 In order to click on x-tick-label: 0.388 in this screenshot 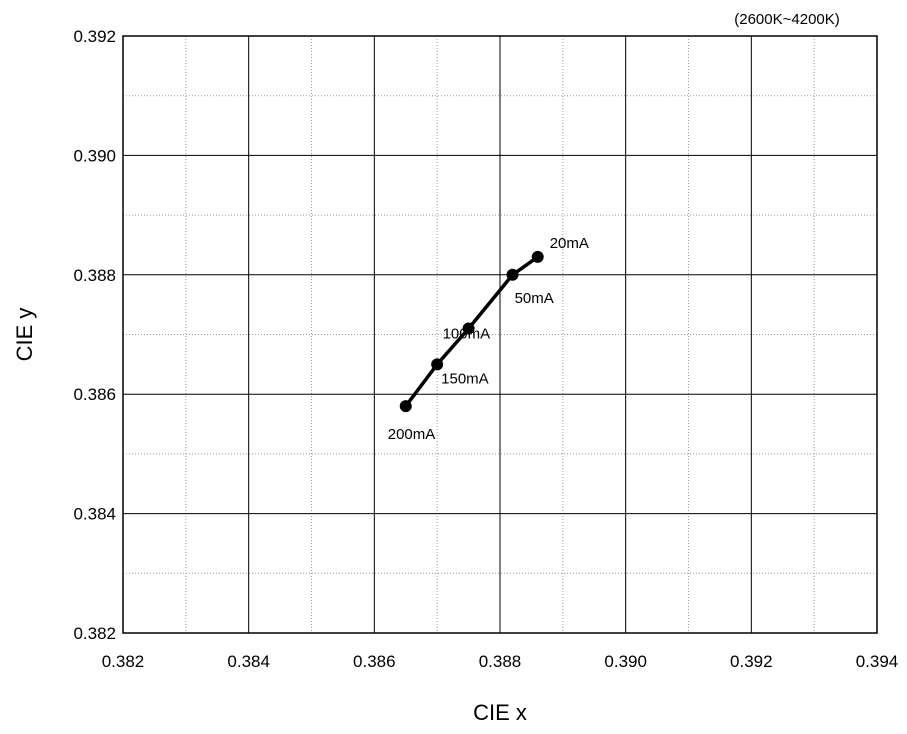, I will do `click(500, 661)`.